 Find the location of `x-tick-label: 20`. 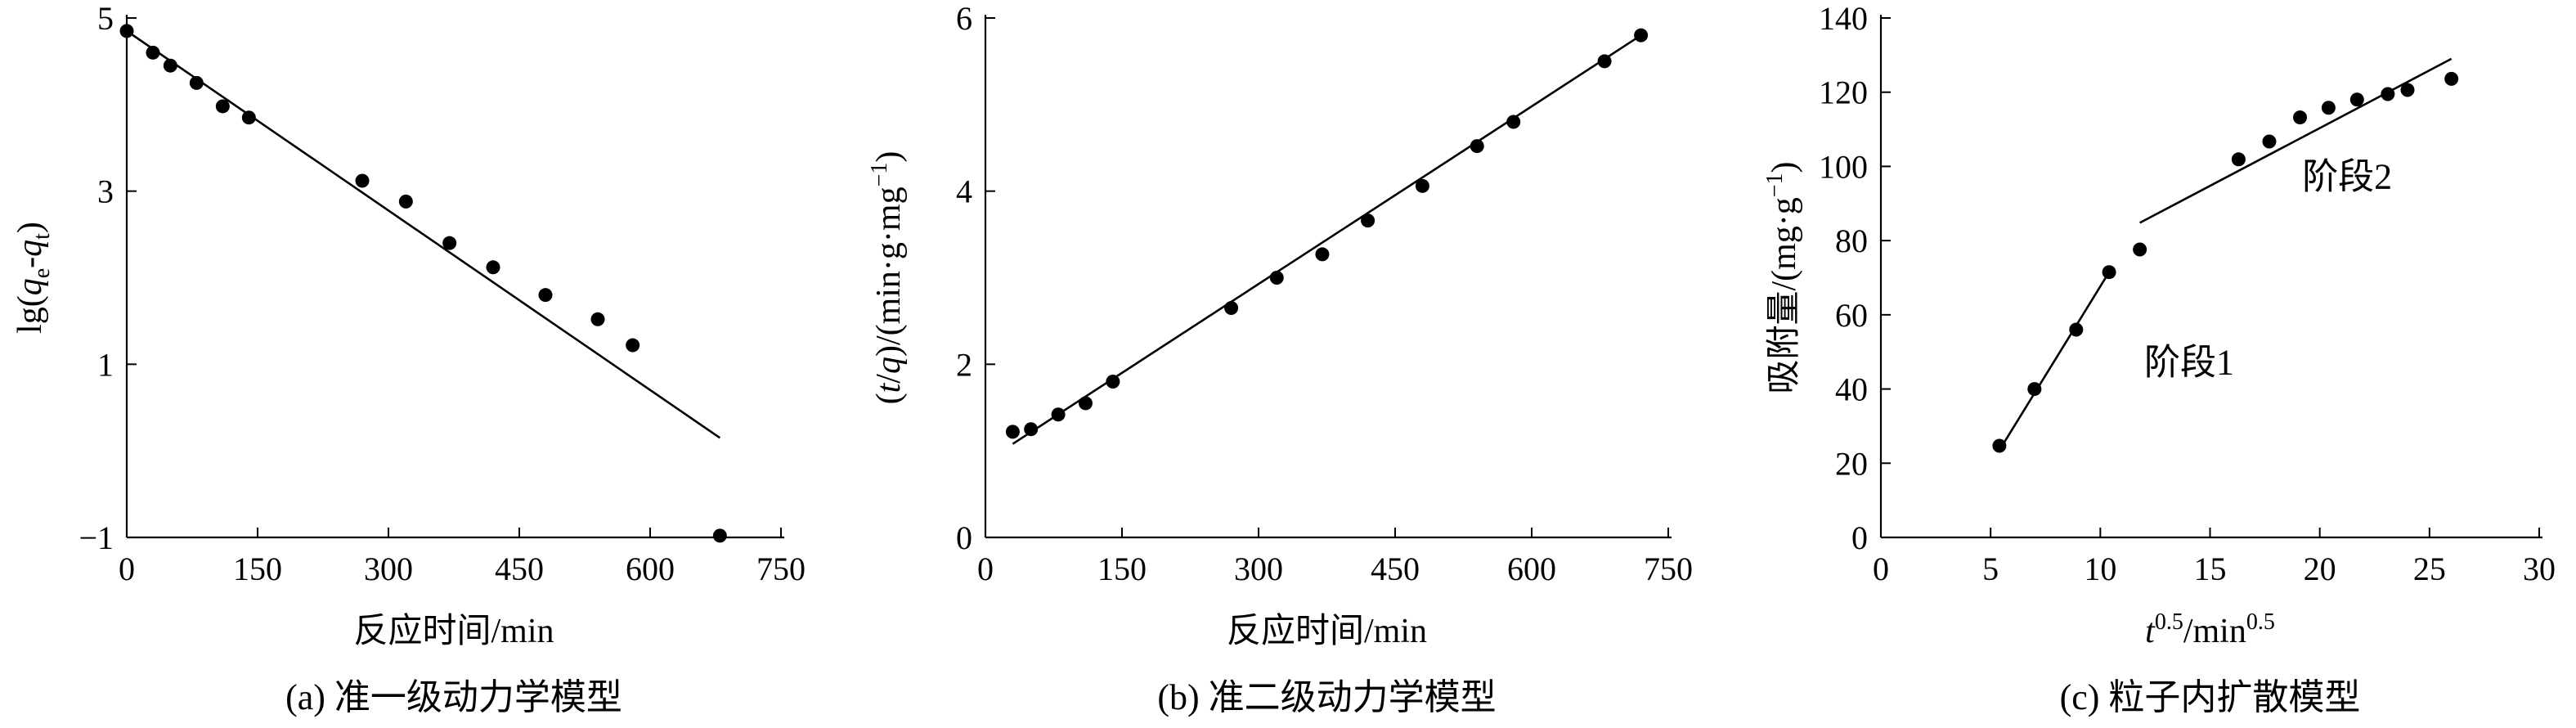

x-tick-label: 20 is located at coordinates (2320, 568).